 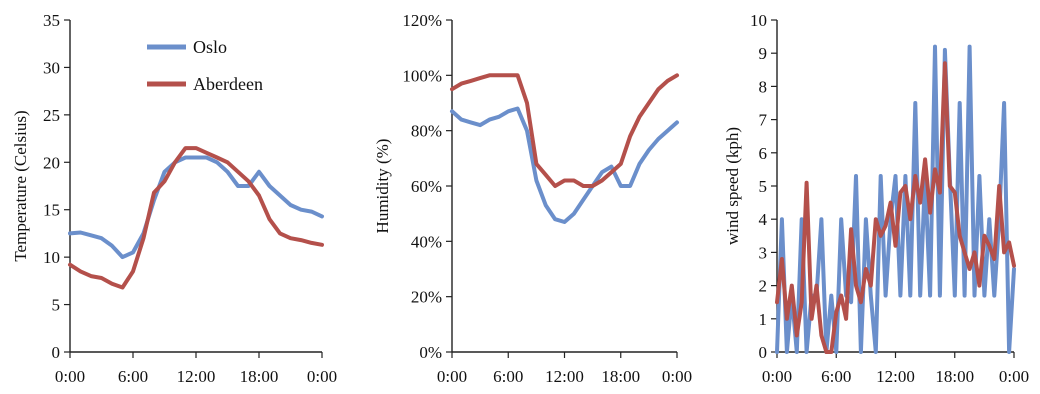 I want to click on legend-label: Aberdeen, so click(x=228, y=84).